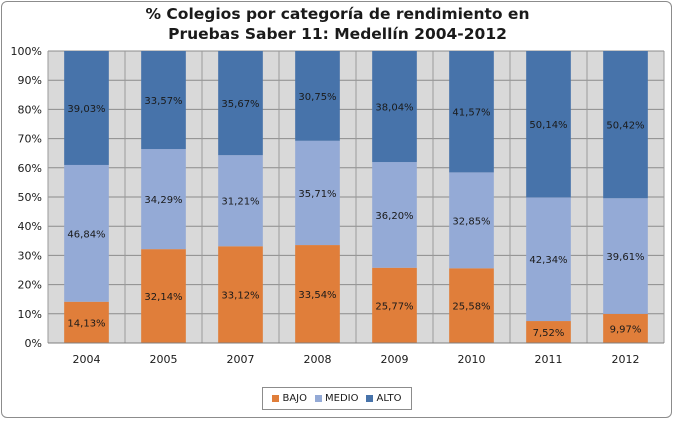 This screenshot has width=675, height=421. Describe the element at coordinates (395, 359) in the screenshot. I see `x-tick-label: 2009` at that location.